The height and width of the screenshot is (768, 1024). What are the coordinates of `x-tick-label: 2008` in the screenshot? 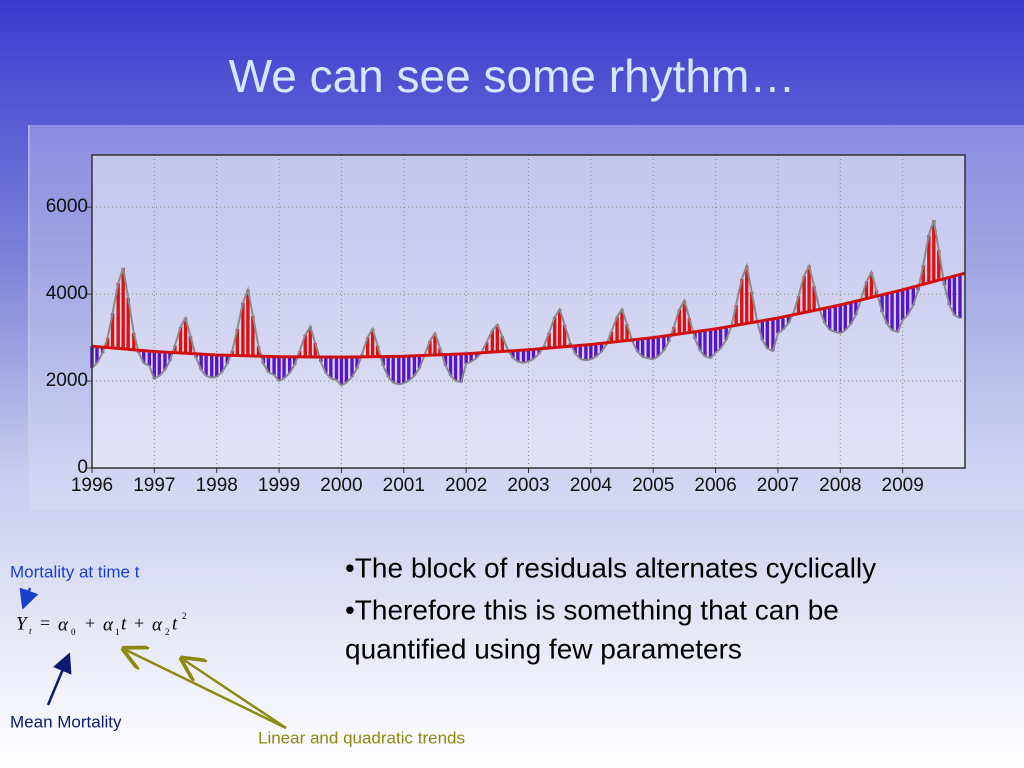 It's located at (840, 485).